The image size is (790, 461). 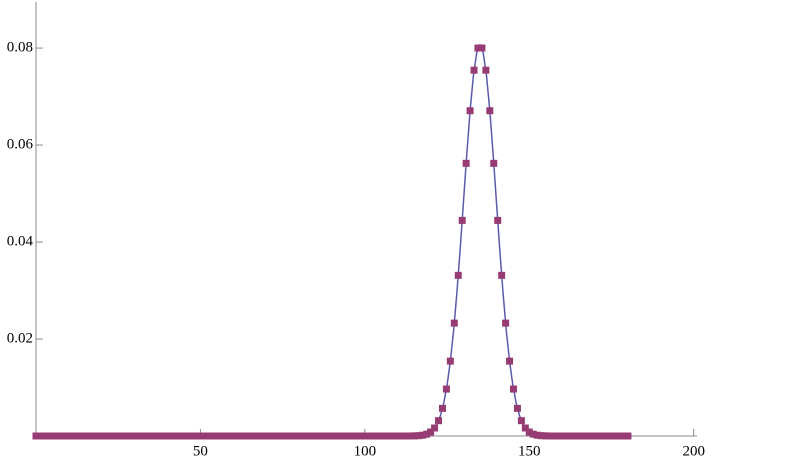 I want to click on y-tick-label: 0.04, so click(x=20, y=241).